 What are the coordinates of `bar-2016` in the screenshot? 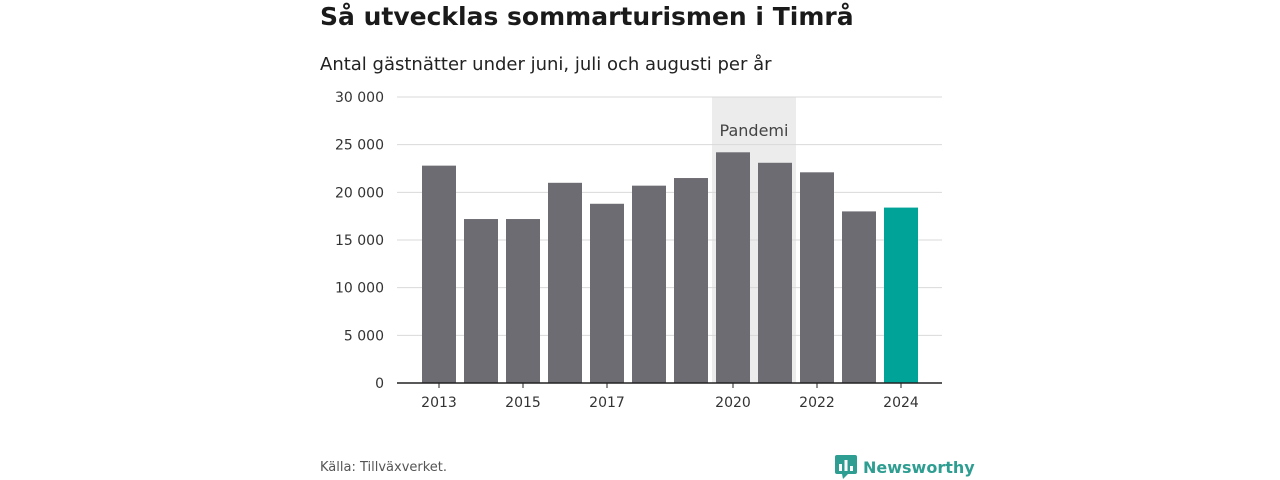 It's located at (565, 282).